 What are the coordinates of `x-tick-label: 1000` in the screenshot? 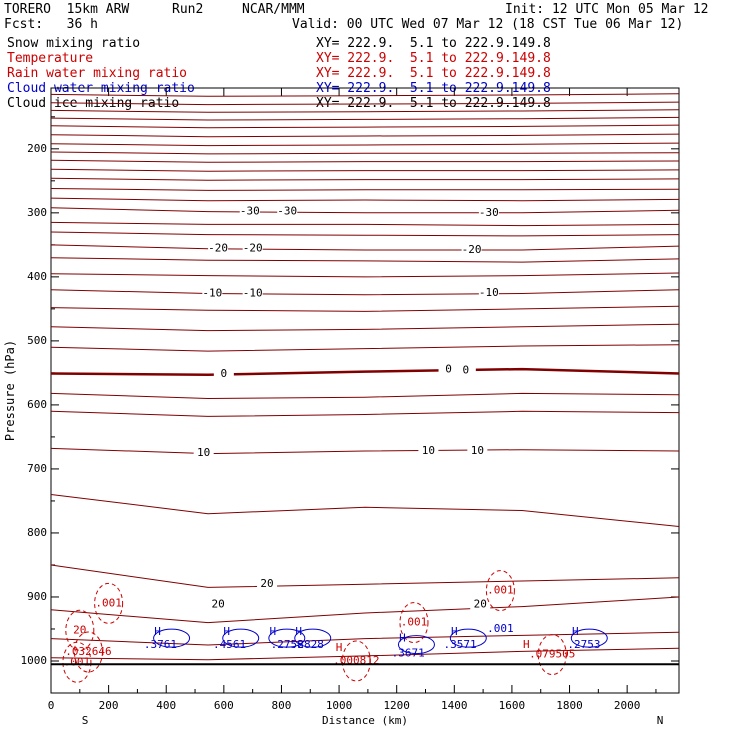 It's located at (339, 705).